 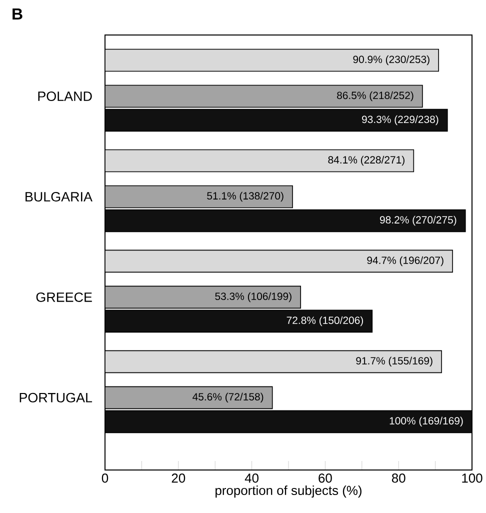 What do you see at coordinates (366, 161) in the screenshot?
I see `data-label: 84.1% (228/271)` at bounding box center [366, 161].